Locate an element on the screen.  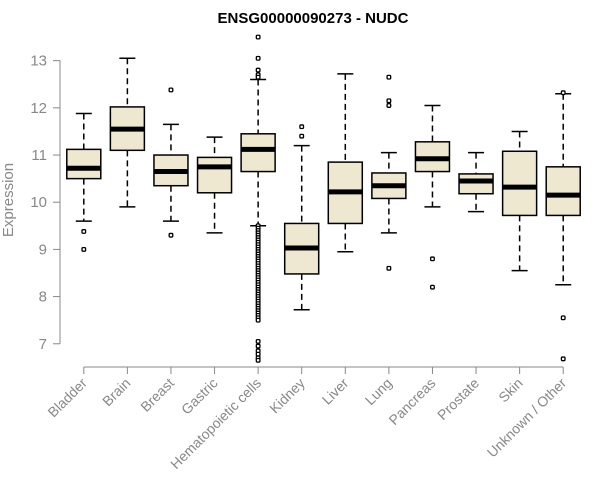
x-tick-label: Lung is located at coordinates (378, 391).